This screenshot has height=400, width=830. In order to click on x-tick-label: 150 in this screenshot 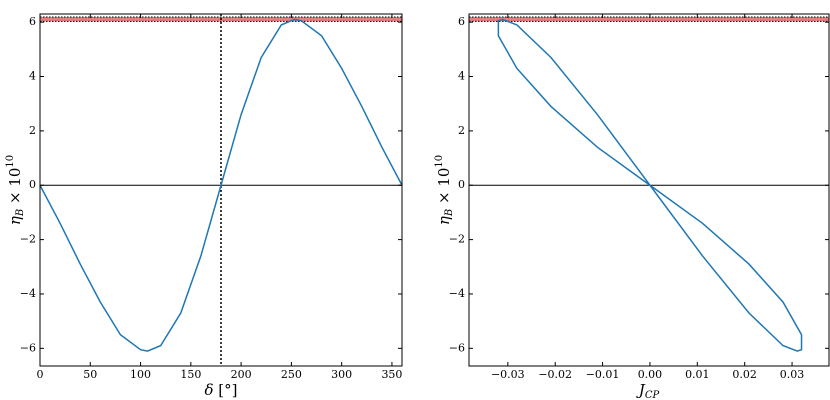, I will do `click(190, 374)`.